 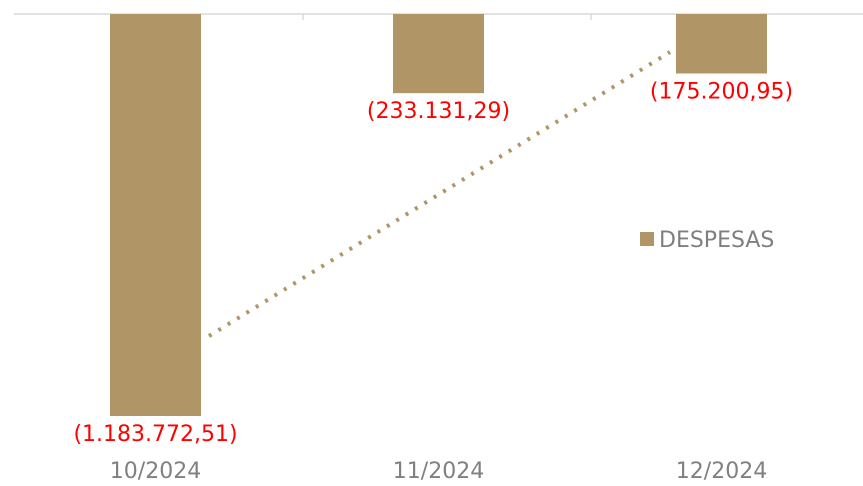 I want to click on bar-11/2024, so click(x=438, y=54).